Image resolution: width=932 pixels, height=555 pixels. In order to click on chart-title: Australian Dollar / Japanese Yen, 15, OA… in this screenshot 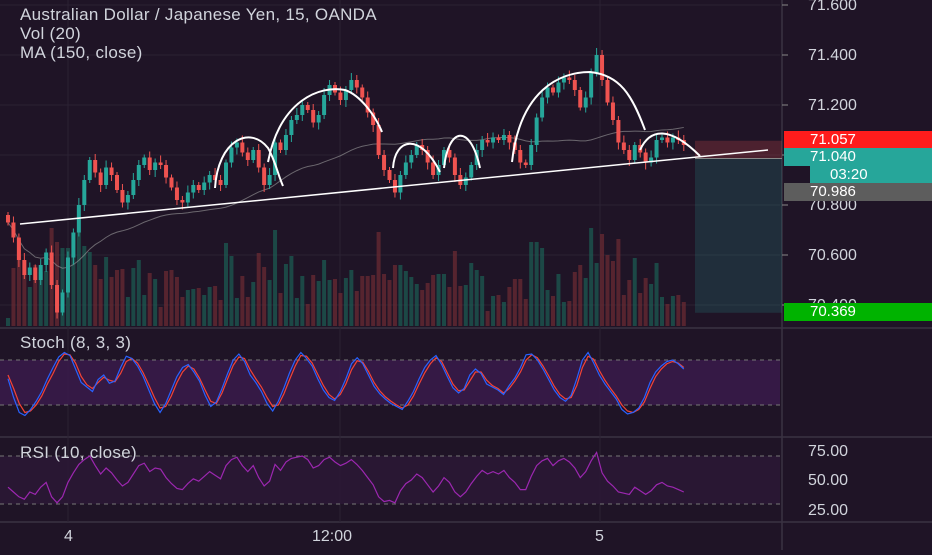, I will do `click(198, 14)`.